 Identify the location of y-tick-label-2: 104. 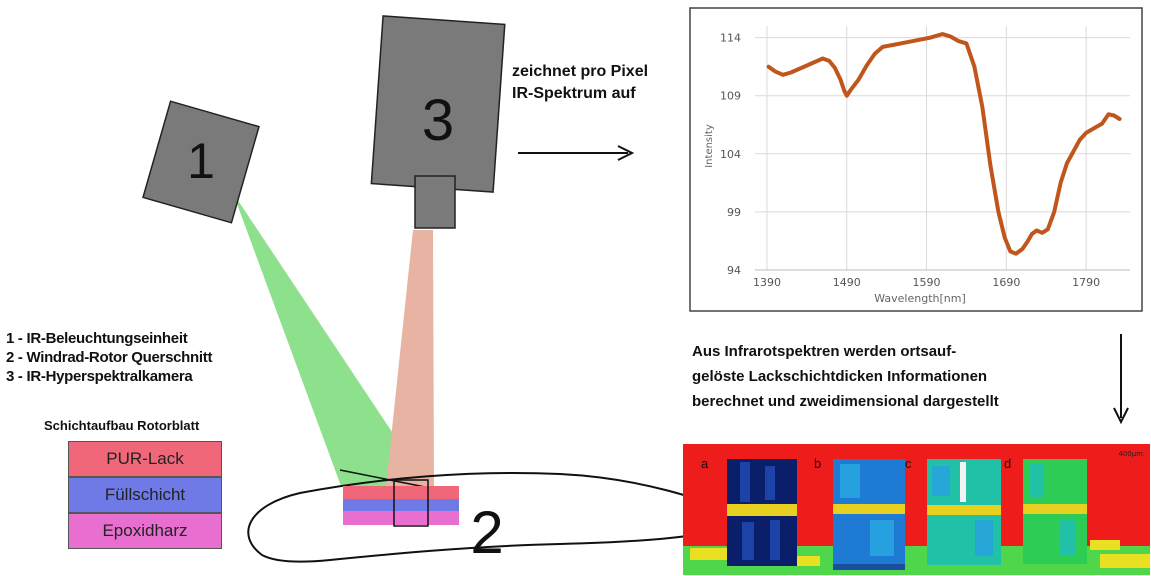
(730, 154).